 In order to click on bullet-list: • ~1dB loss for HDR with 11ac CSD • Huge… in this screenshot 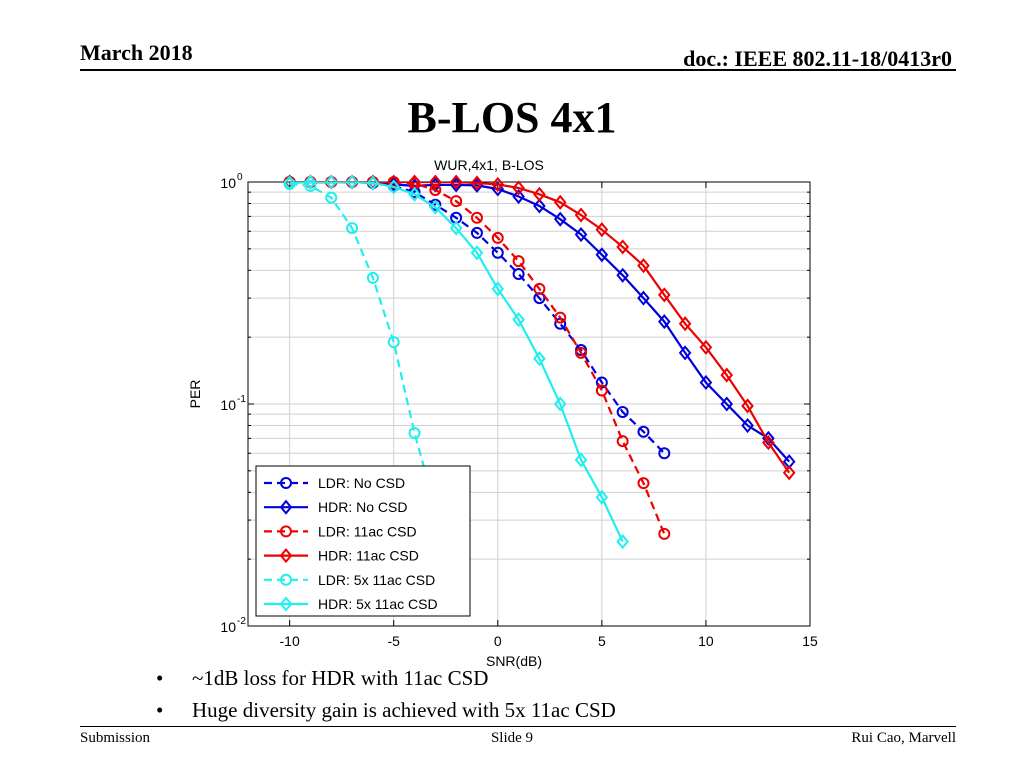, I will do `click(386, 698)`.